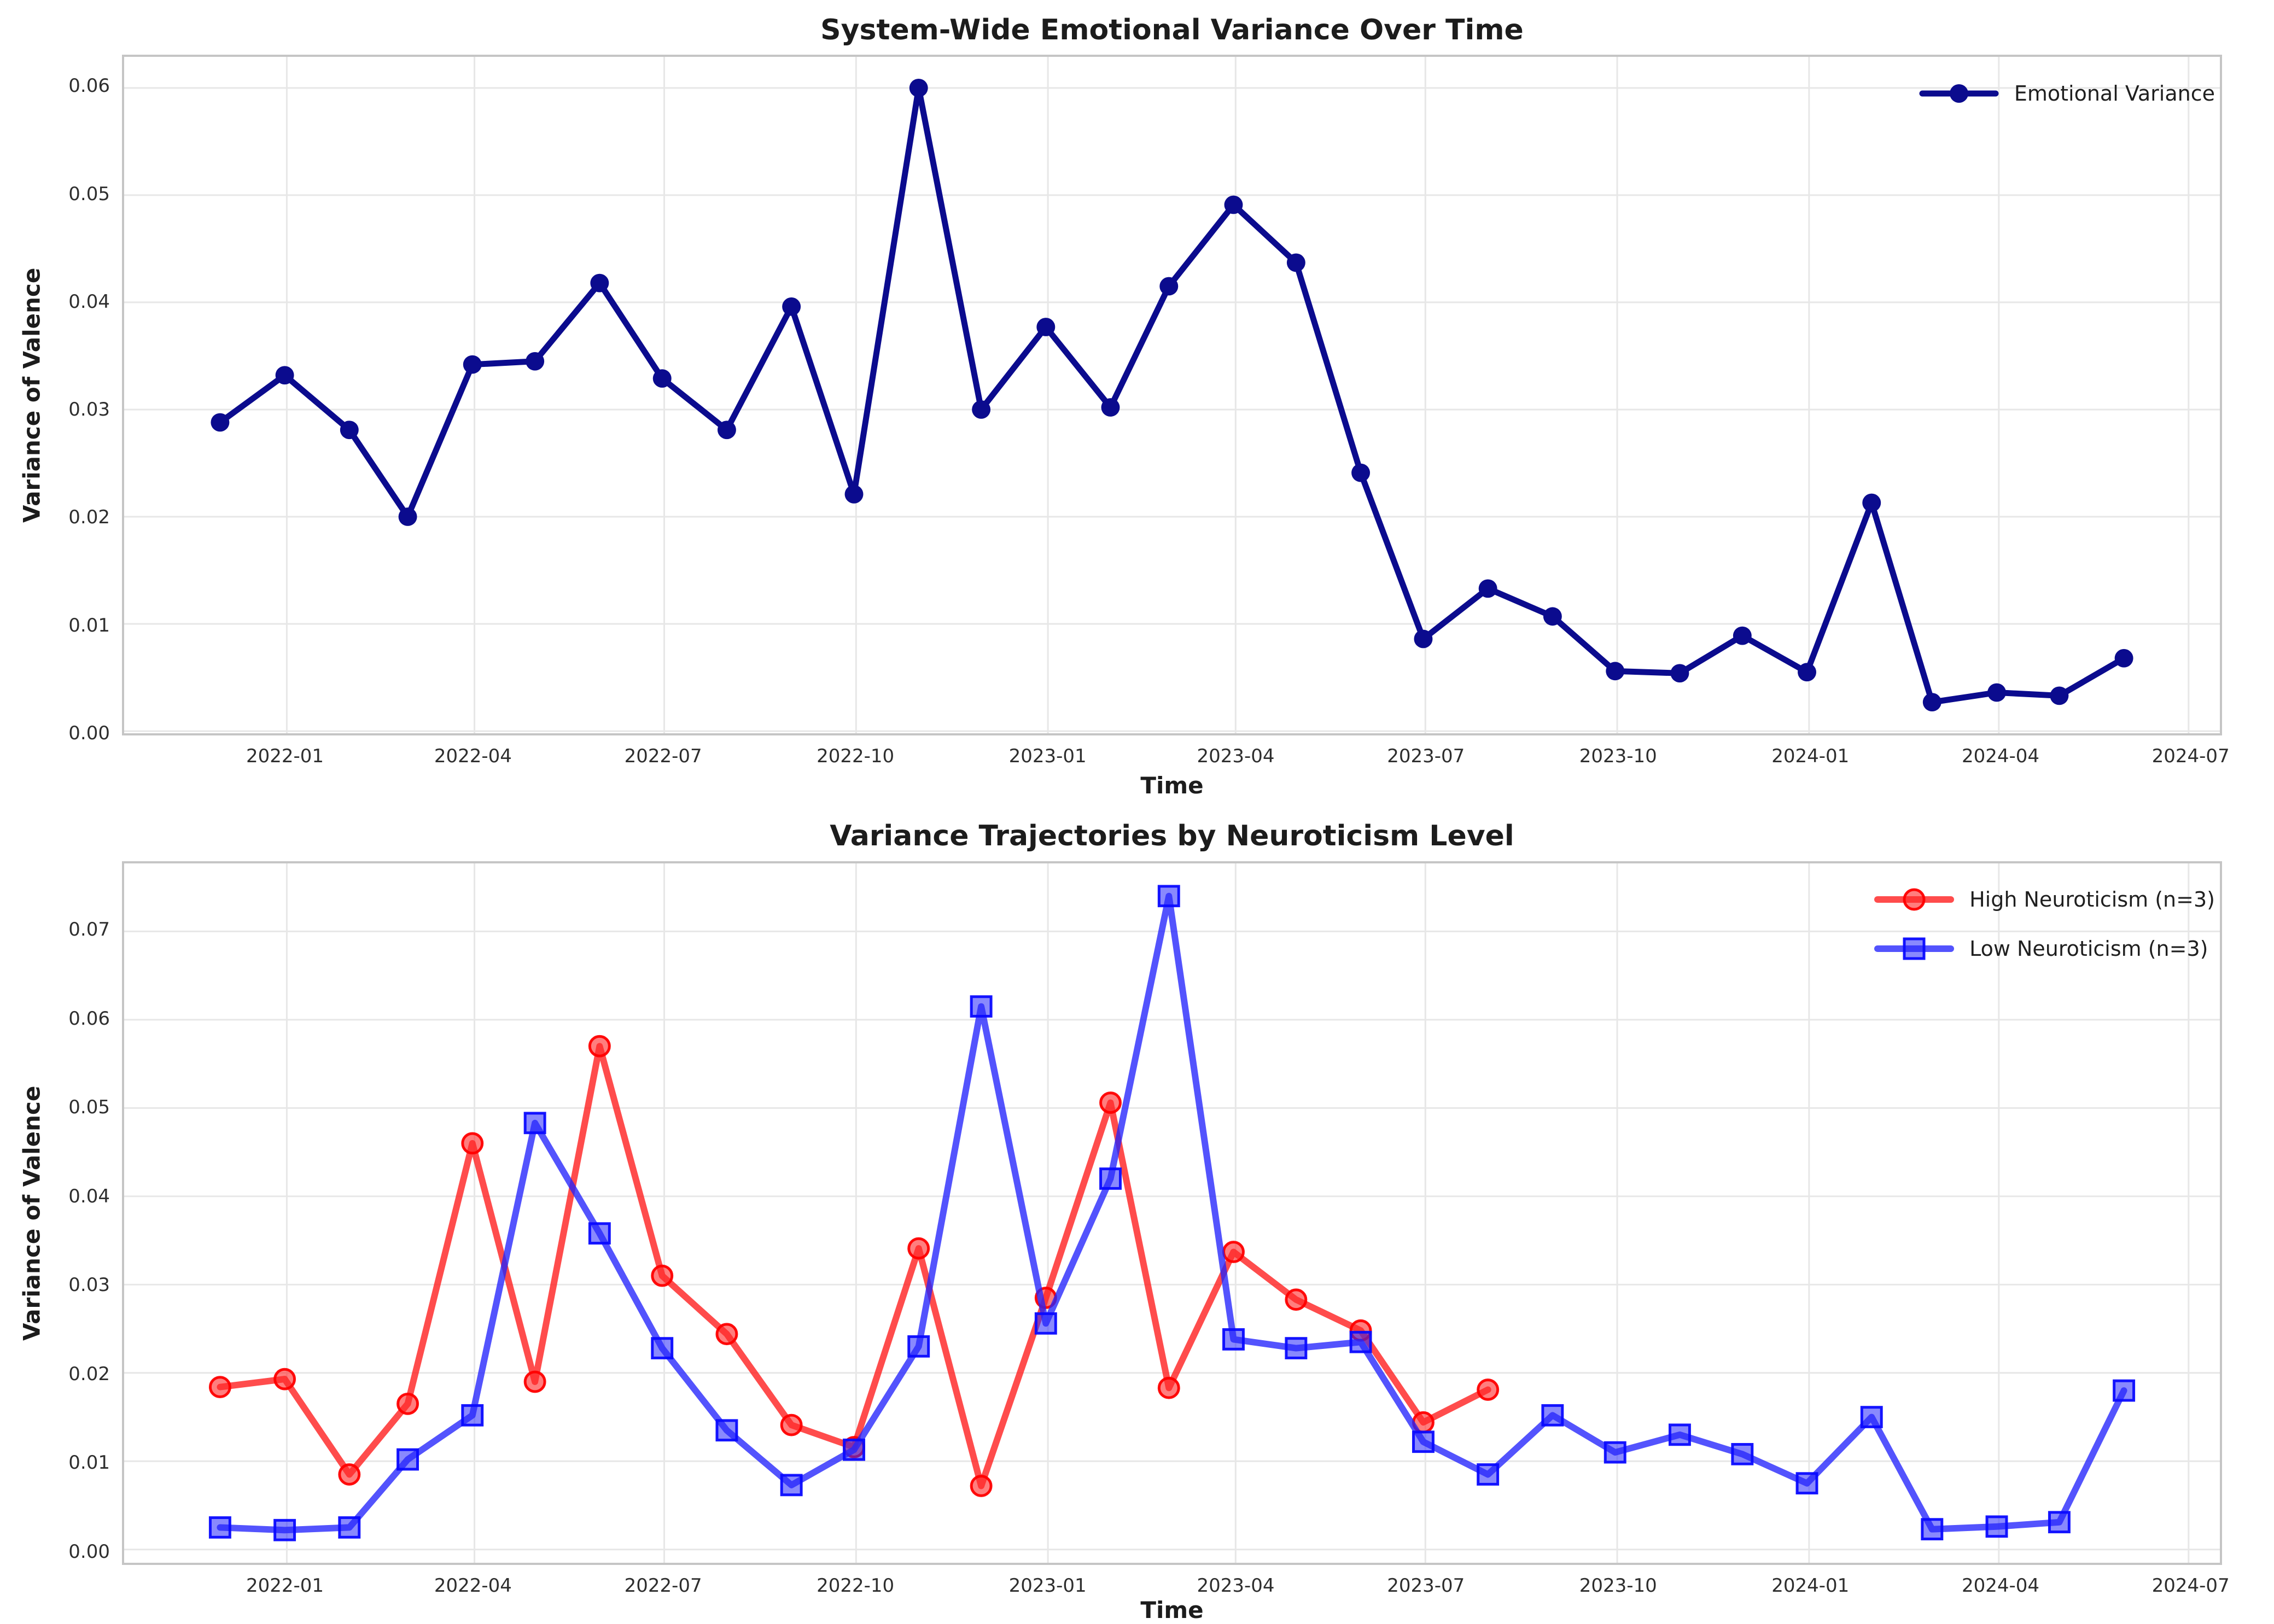 The image size is (2274, 1624). Describe the element at coordinates (1618, 756) in the screenshot. I see `x-tick-label: 2023-10` at that location.